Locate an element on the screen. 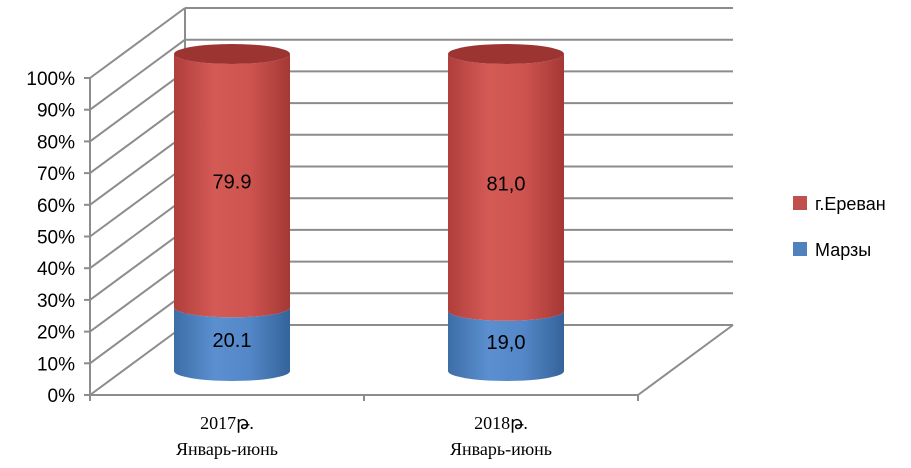 The height and width of the screenshot is (468, 911). y-tick-label: 80% is located at coordinates (56, 142).